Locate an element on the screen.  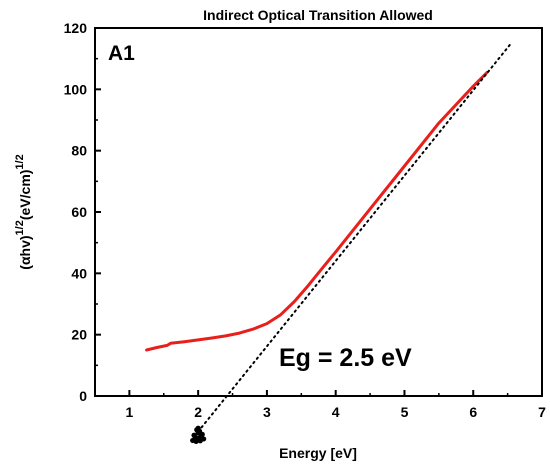
x-tick-label-1: 2 is located at coordinates (198, 412).